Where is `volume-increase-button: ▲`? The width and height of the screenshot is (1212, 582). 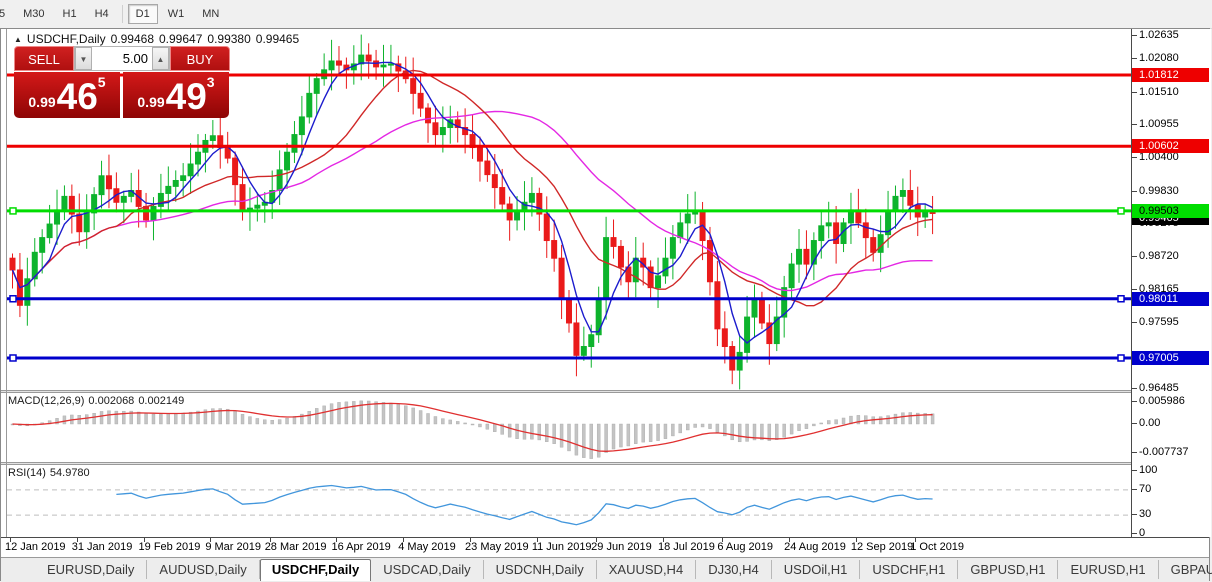
volume-increase-button: ▲ is located at coordinates (160, 58).